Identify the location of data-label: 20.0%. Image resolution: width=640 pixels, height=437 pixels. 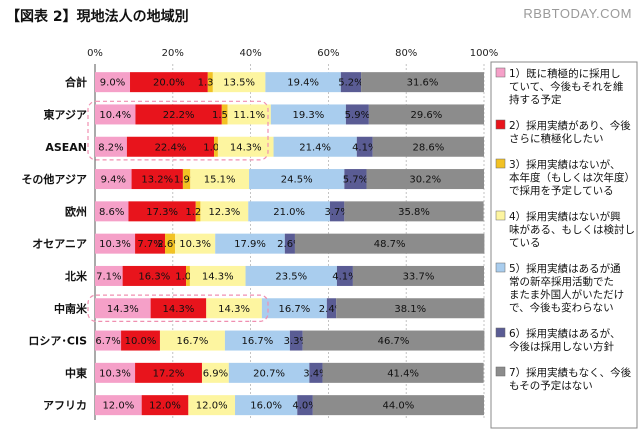
(169, 83).